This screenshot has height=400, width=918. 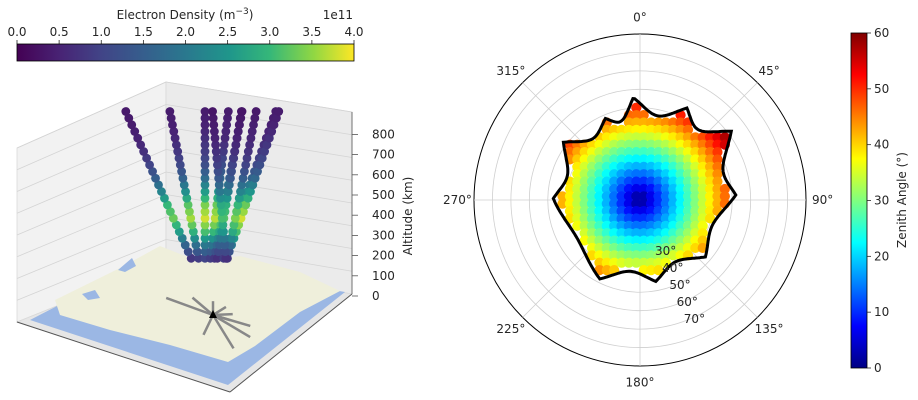 What do you see at coordinates (383, 134) in the screenshot?
I see `altitude-axis-tick-label: 800` at bounding box center [383, 134].